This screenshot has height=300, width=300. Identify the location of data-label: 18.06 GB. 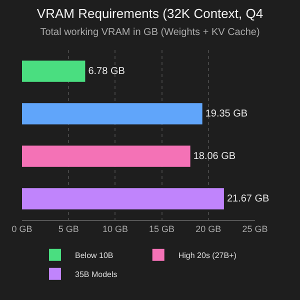
(214, 156).